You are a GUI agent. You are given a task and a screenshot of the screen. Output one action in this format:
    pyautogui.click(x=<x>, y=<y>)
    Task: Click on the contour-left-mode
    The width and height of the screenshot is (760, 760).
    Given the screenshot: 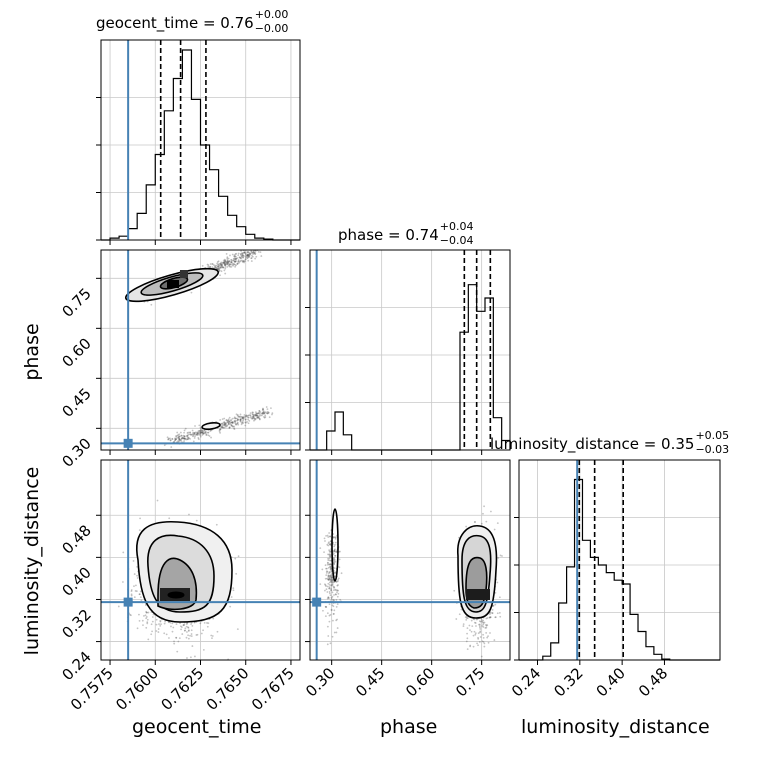 What is the action you would take?
    pyautogui.click(x=335, y=545)
    